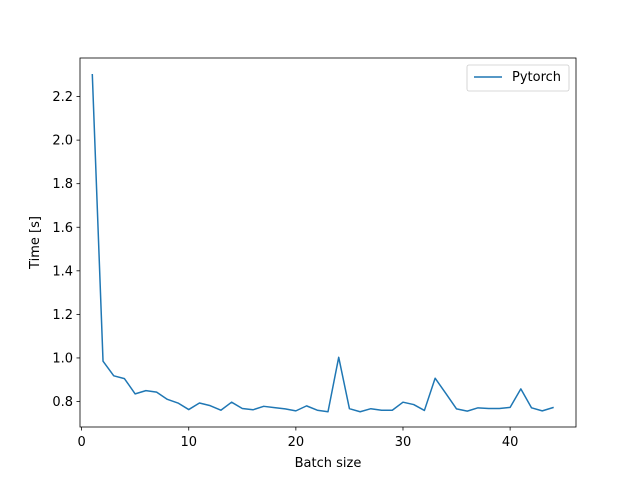 Image resolution: width=640 pixels, height=480 pixels. I want to click on x-axis-label: Batch size, so click(328, 463).